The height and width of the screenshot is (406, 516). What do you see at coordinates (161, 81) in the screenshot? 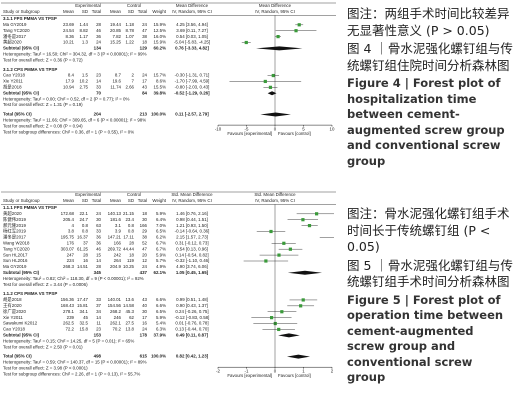
I see `cell-weight: 8.6%` at bounding box center [161, 81].